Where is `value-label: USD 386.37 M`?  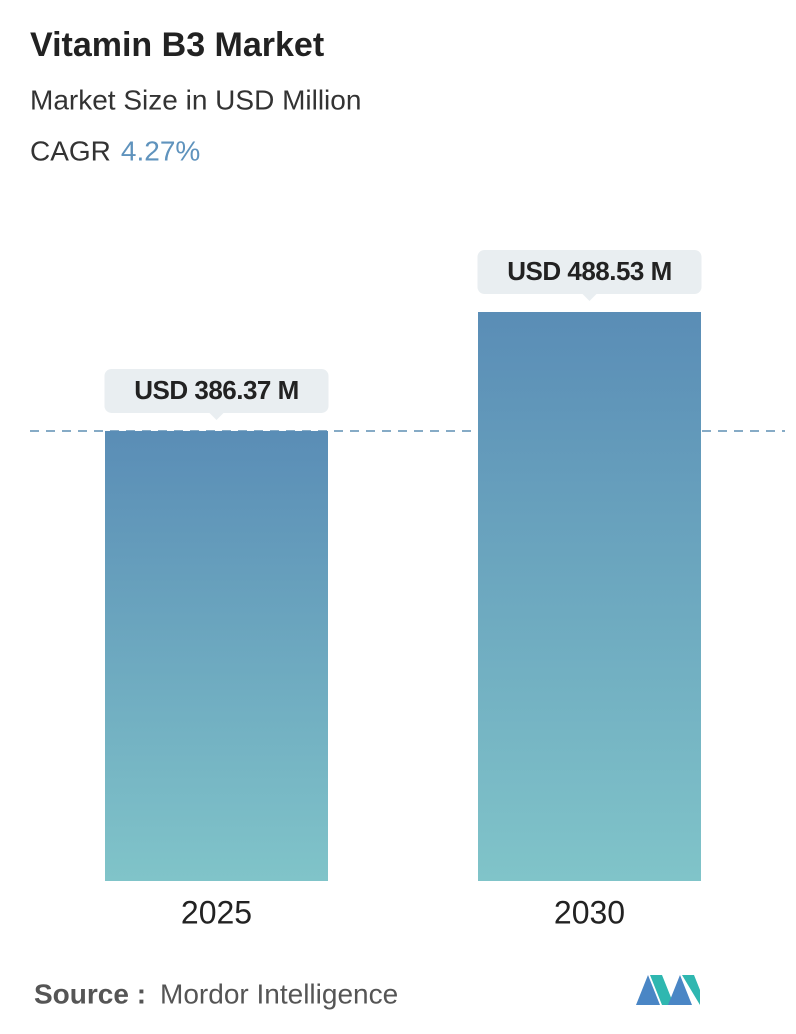
value-label: USD 386.37 M is located at coordinates (216, 390).